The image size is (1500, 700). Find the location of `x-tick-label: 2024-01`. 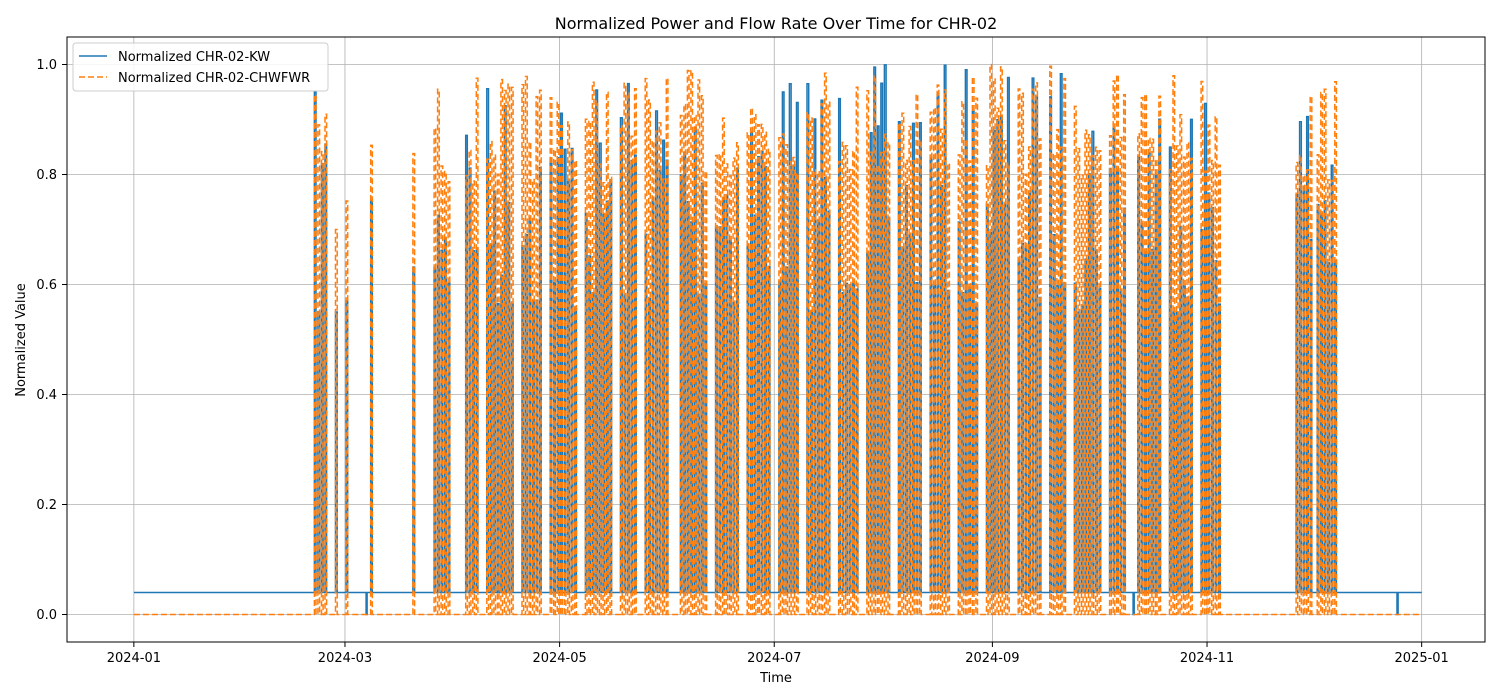

x-tick-label: 2024-01 is located at coordinates (134, 658).